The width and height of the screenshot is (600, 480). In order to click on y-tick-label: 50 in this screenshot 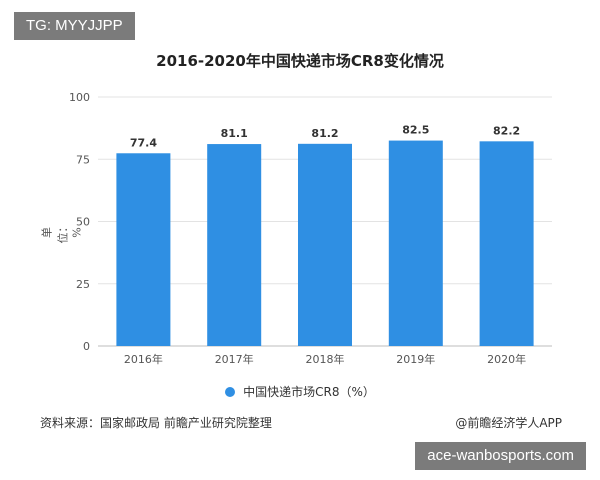, I will do `click(83, 222)`.